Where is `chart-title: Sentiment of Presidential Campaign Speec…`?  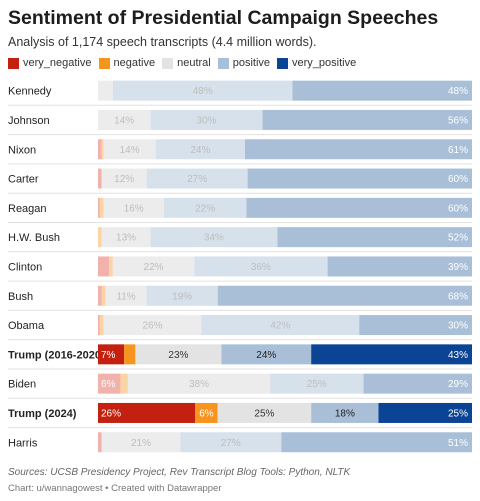 chart-title: Sentiment of Presidential Campaign Speec… is located at coordinates (223, 18).